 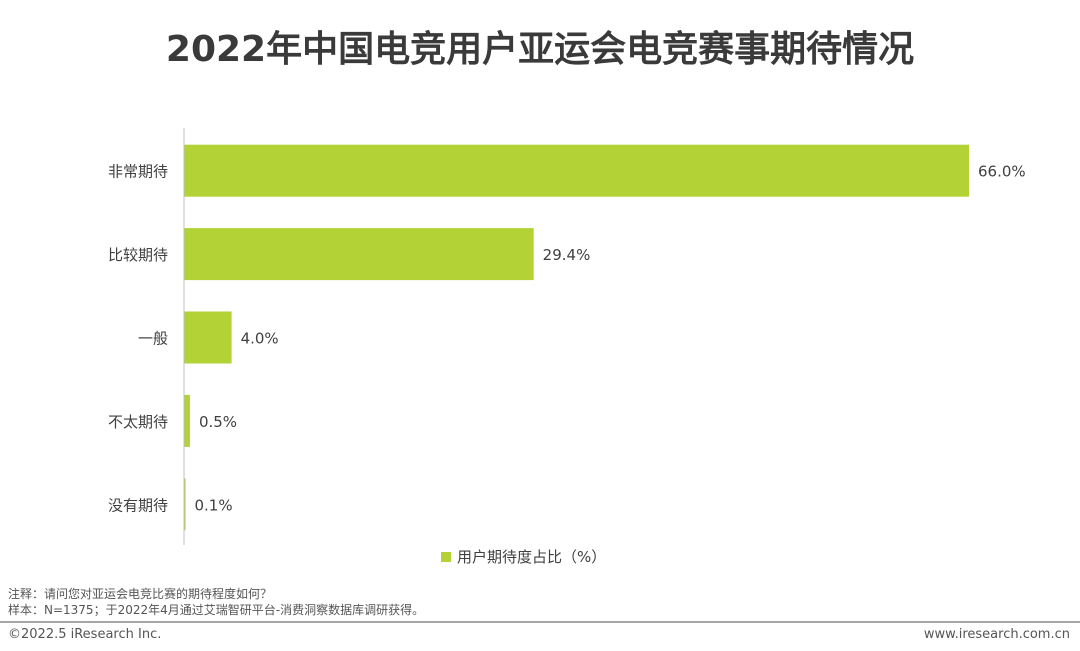 I want to click on chart-title: 2022年中国电竞用户亚运会电竞赛事期待情况, so click(x=540, y=49).